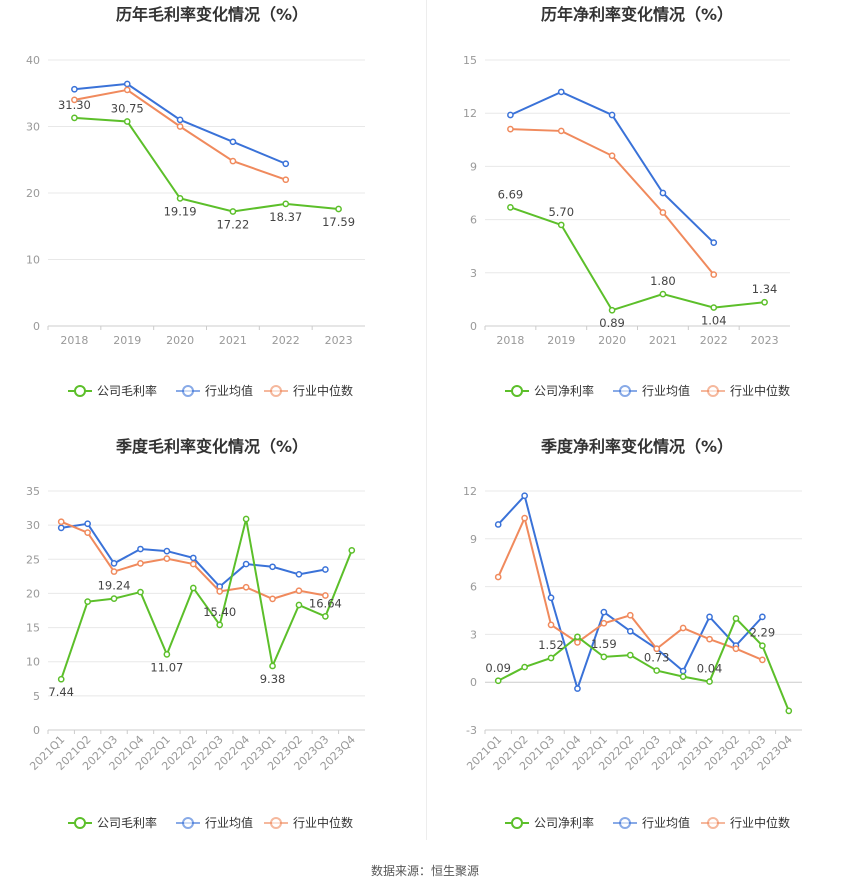 Image resolution: width=850 pixels, height=891 pixels. What do you see at coordinates (127, 340) in the screenshot?
I see `x-tick-label: 2019` at bounding box center [127, 340].